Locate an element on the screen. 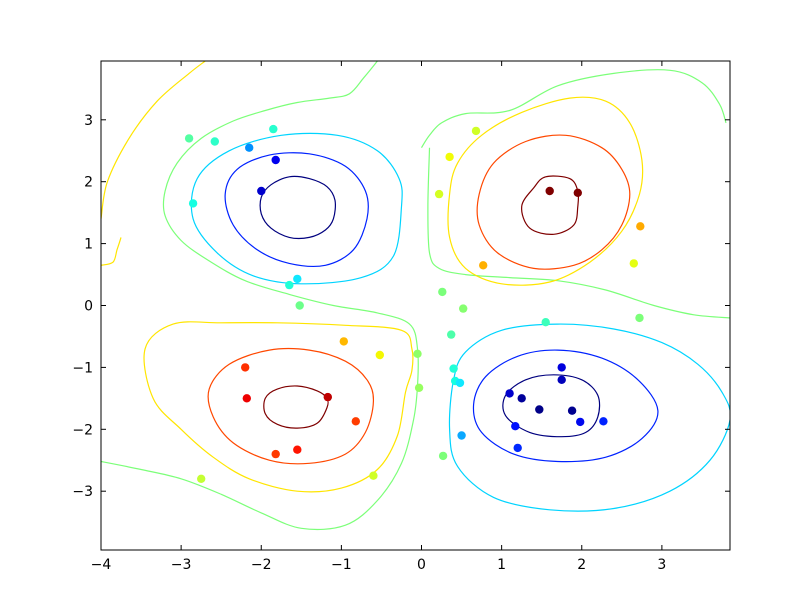 This screenshot has width=812, height=612. y-tick-label: 1 is located at coordinates (88, 245).